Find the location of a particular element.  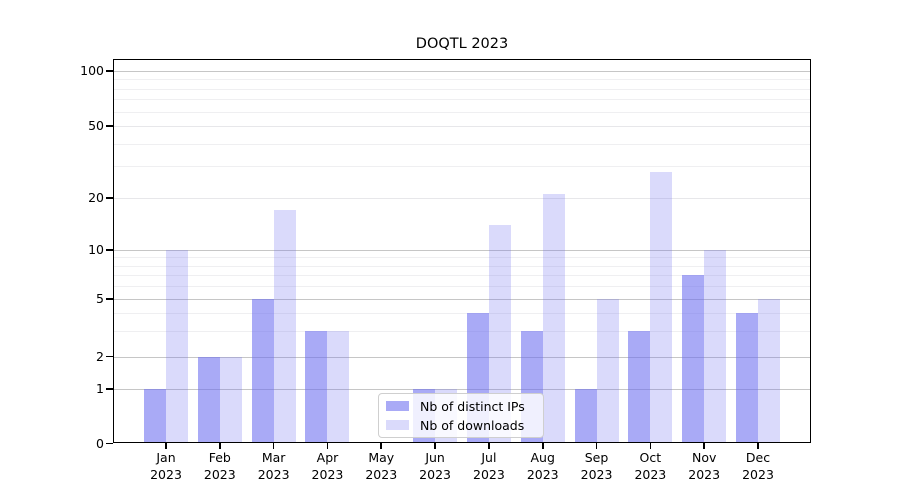

x-tick-label-1: Feb 2023 is located at coordinates (219, 466).